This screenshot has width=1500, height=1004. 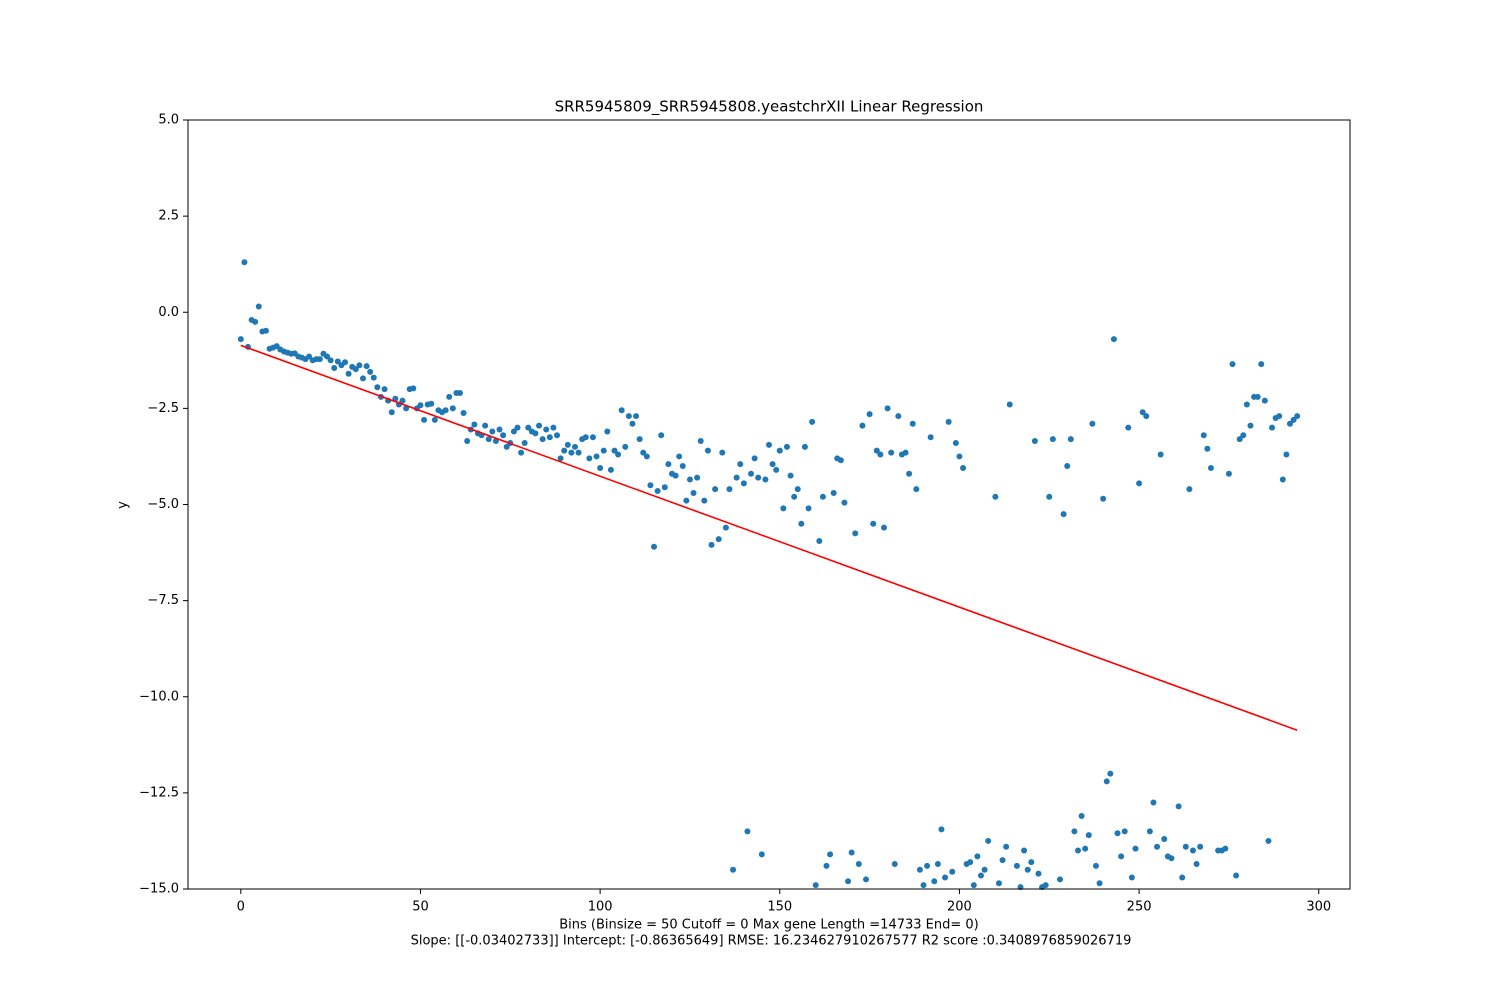 I want to click on x-tick-label: 150, so click(x=779, y=907).